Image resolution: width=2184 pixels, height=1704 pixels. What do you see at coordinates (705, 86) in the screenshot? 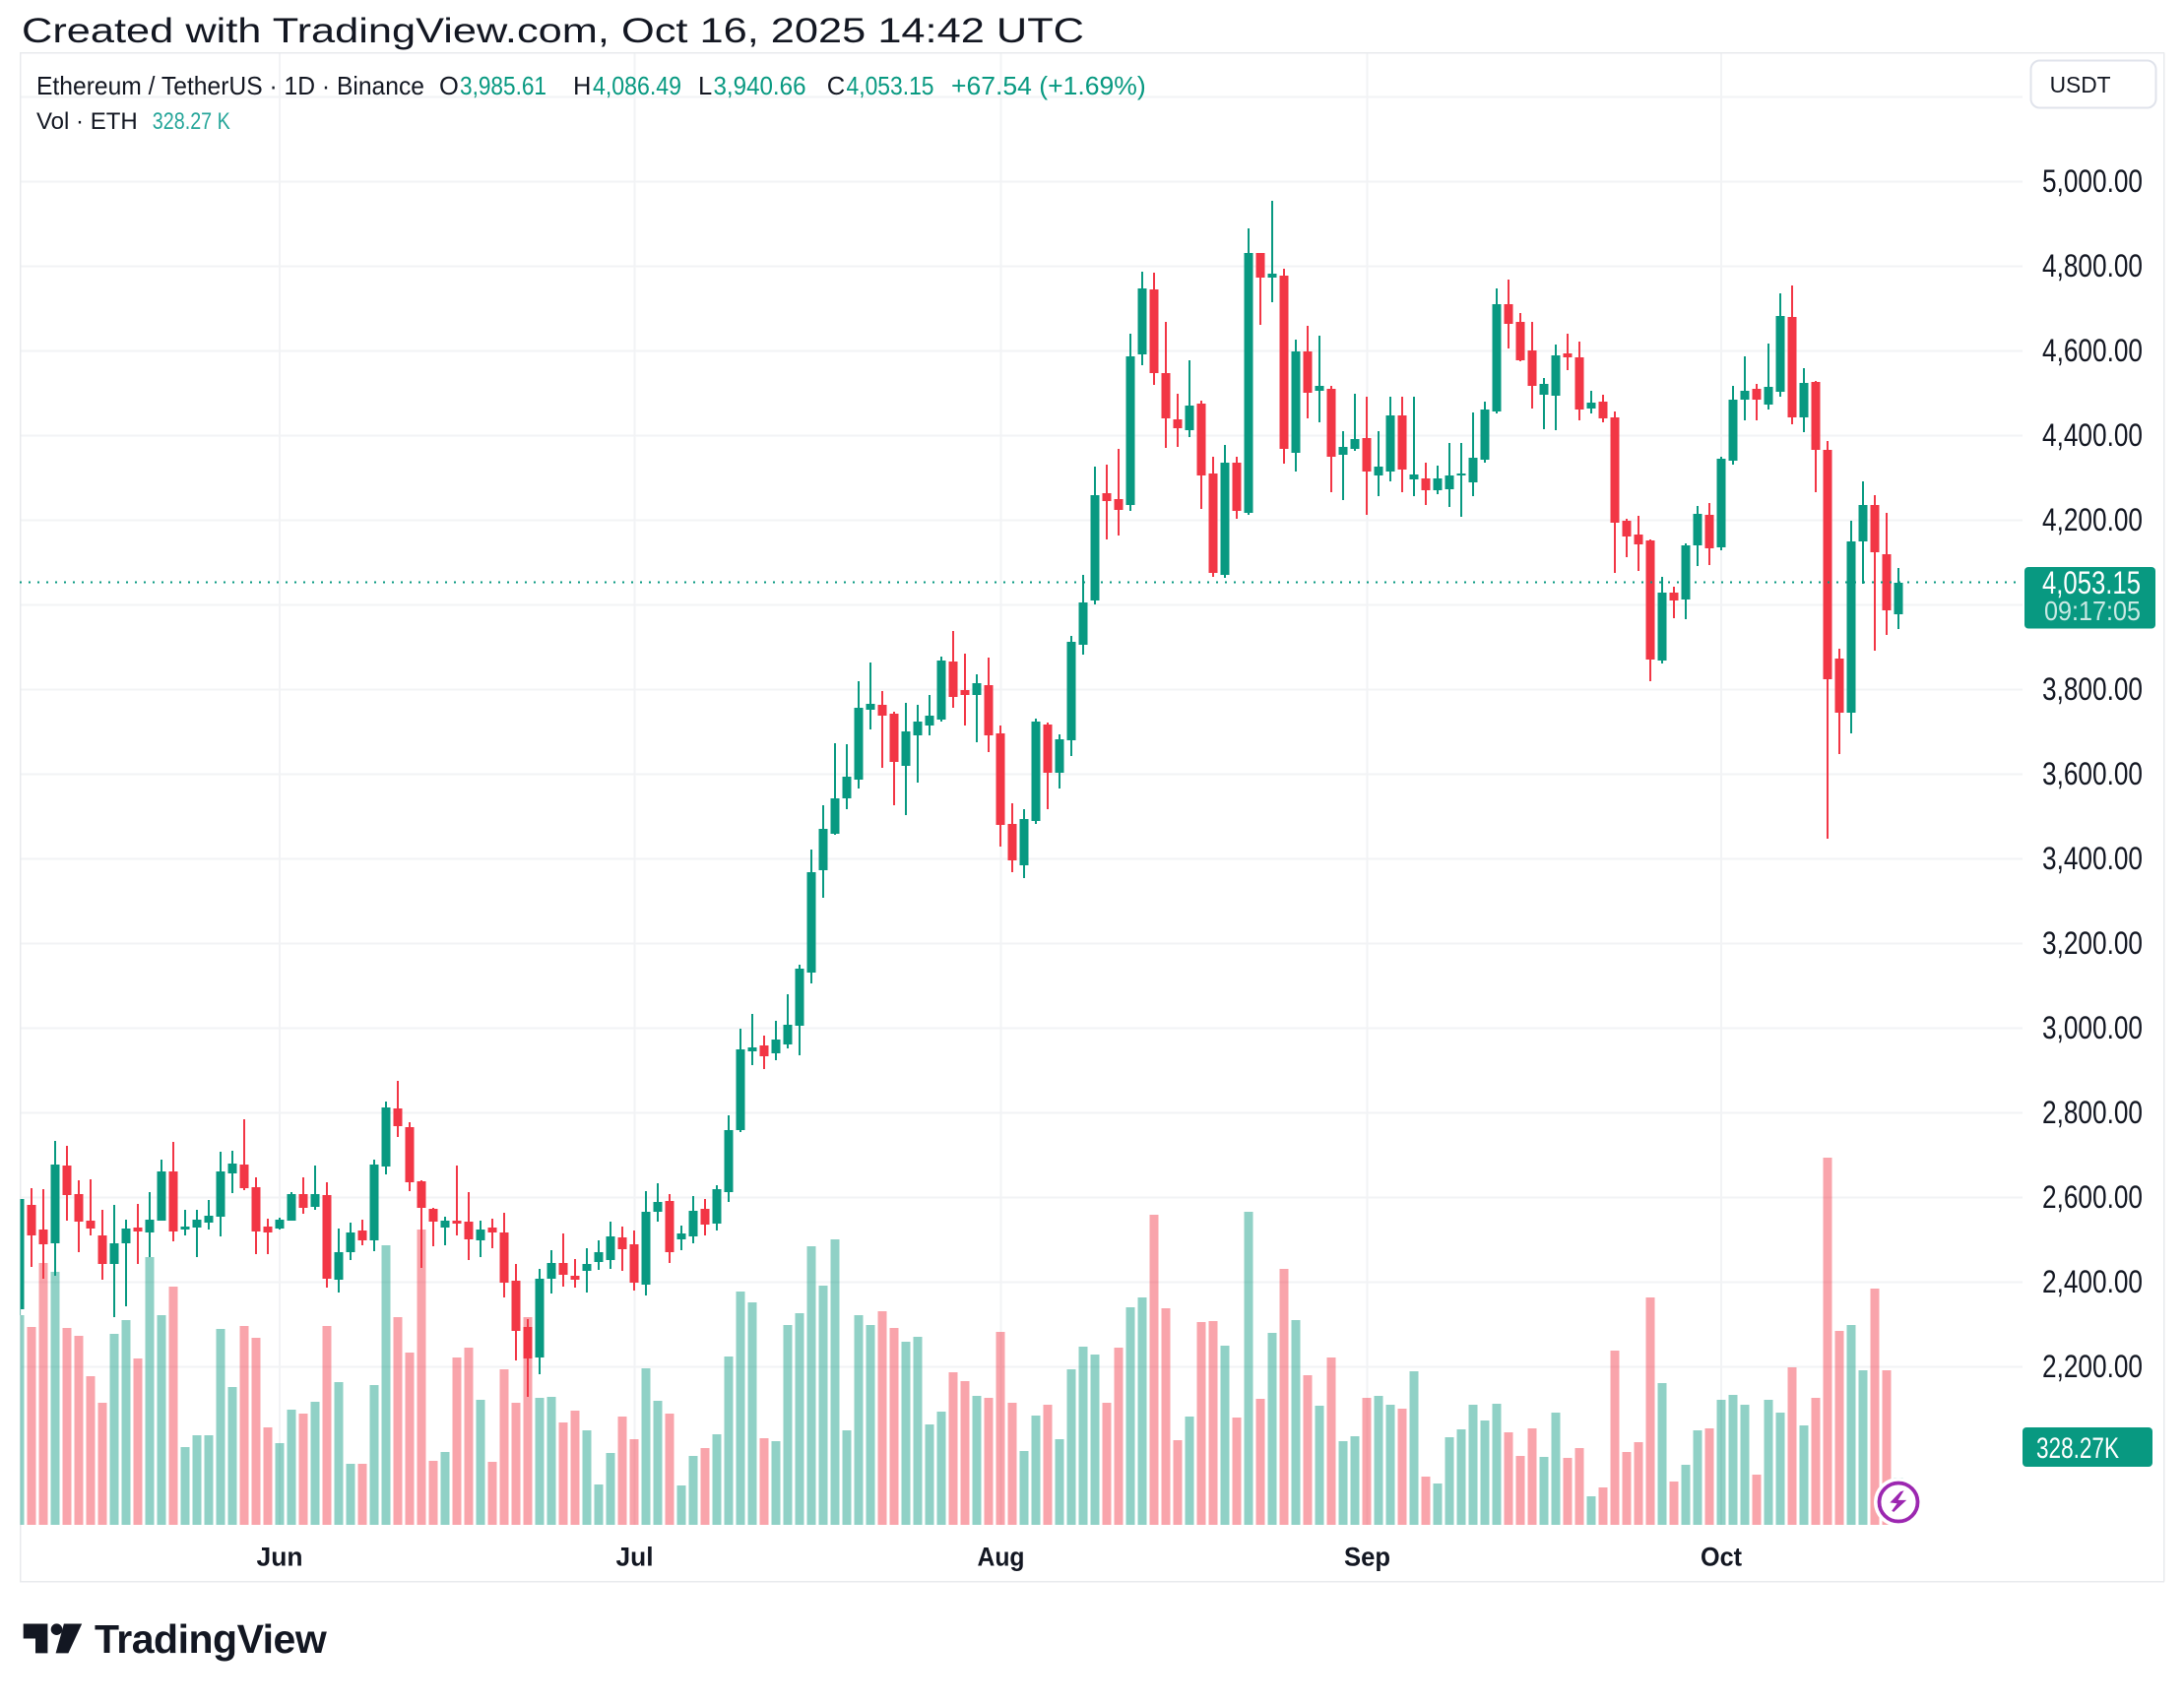
I see `svg-text: L` at bounding box center [705, 86].